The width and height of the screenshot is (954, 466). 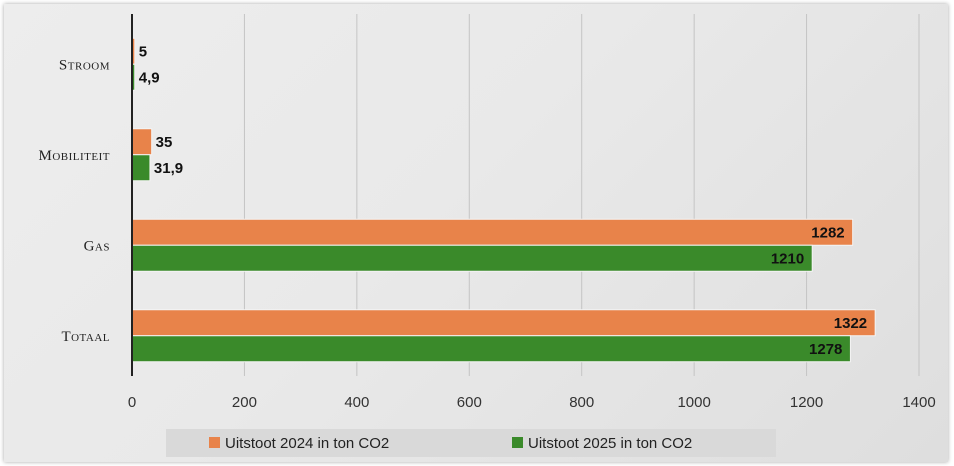 I want to click on data-label: 35, so click(x=164, y=142).